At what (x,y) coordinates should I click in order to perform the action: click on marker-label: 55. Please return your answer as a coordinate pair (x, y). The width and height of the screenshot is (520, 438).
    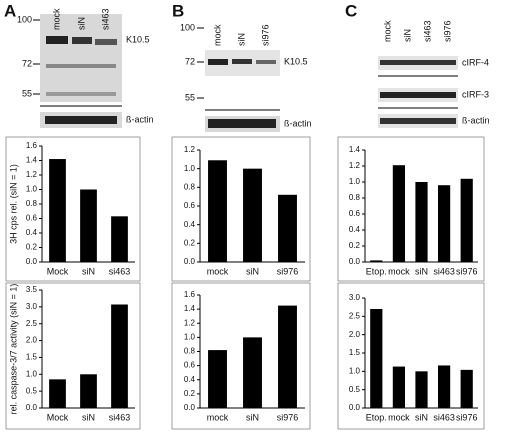
    Looking at the image, I should click on (190, 97).